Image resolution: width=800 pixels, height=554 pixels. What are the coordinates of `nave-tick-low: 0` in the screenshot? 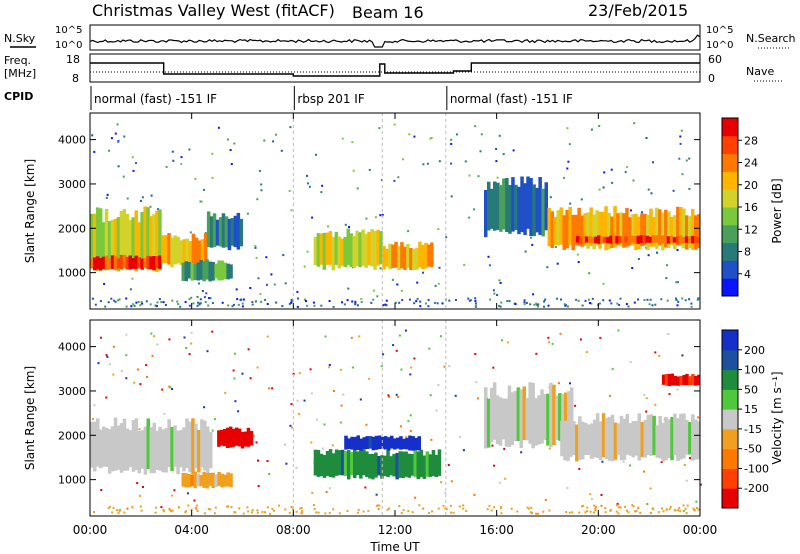 It's located at (711, 78).